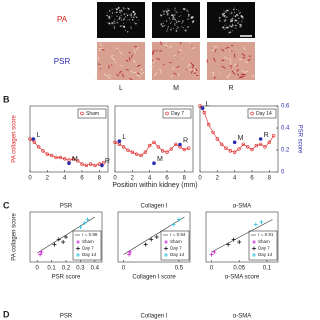 Image resolution: width=320 pixels, height=320 pixels. What do you see at coordinates (115, 179) in the screenshot?
I see `x-tick-label: 0` at bounding box center [115, 179].